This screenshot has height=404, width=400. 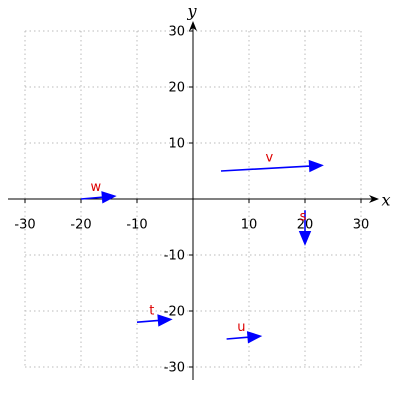 What do you see at coordinates (136, 225) in the screenshot?
I see `x-tick-label: -10` at bounding box center [136, 225].